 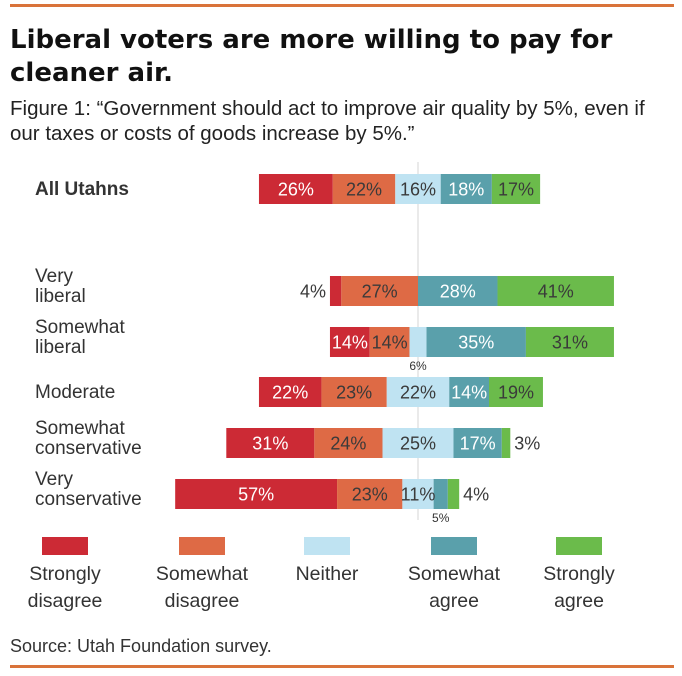 What do you see at coordinates (342, 5) in the screenshot?
I see `top-rule` at bounding box center [342, 5].